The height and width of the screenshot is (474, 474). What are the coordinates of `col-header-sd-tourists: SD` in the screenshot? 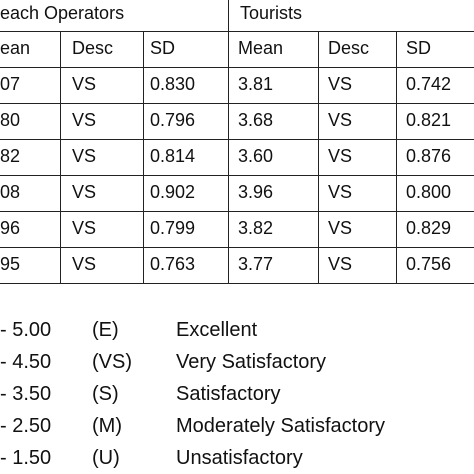 It's located at (419, 48).